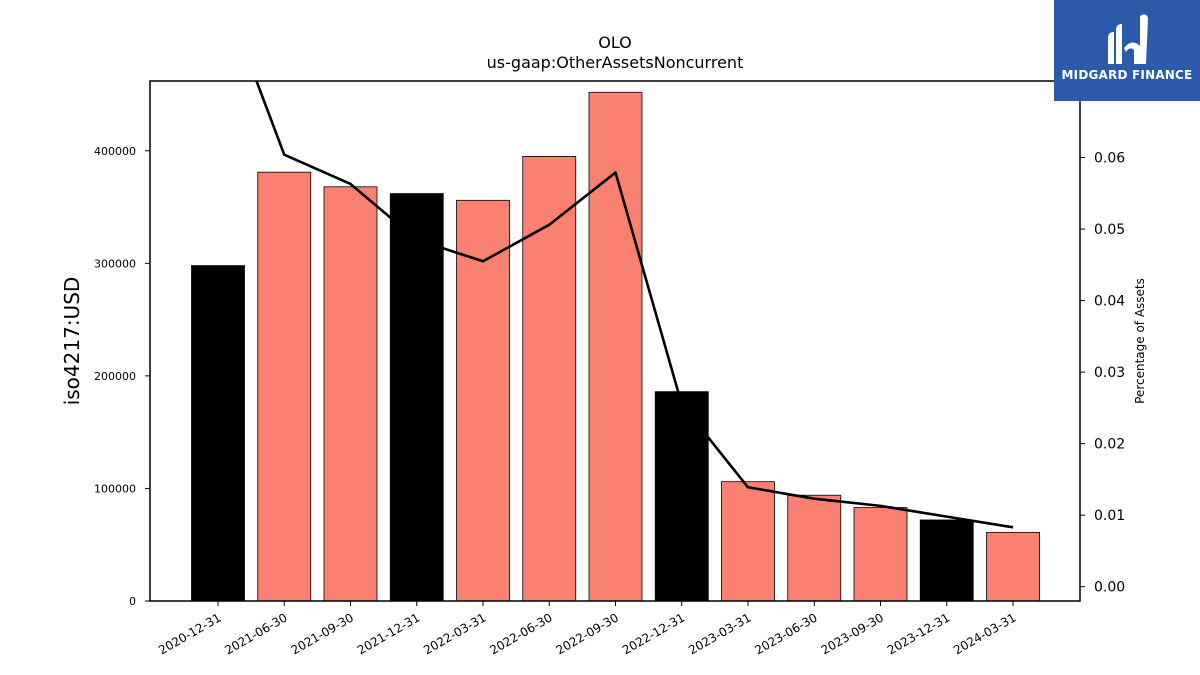 The width and height of the screenshot is (1200, 675). I want to click on x-tick-label: 2023-12-31, so click(918, 633).